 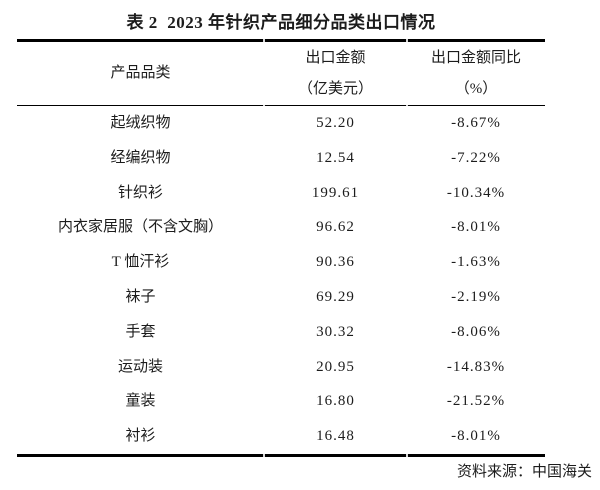 I want to click on amount-cell: 96.62, so click(x=335, y=227).